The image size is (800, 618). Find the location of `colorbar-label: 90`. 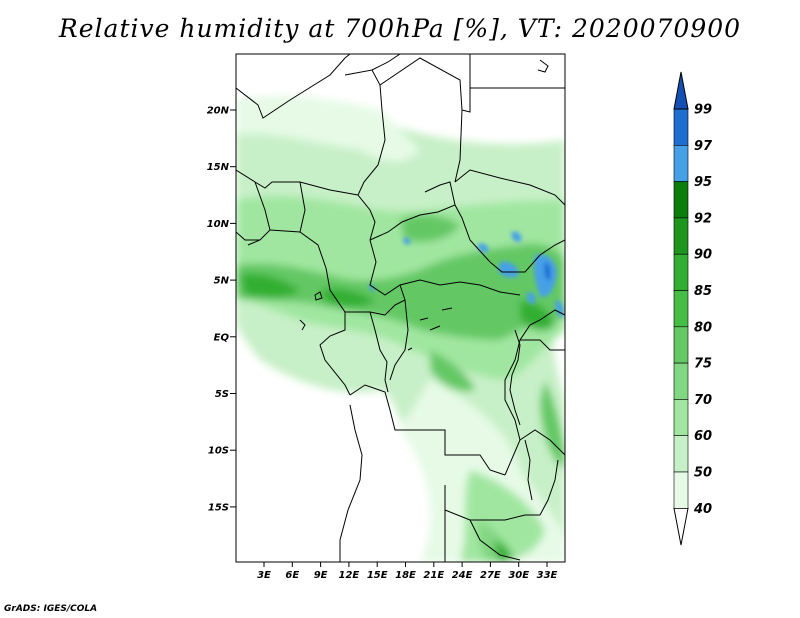

colorbar-label: 90 is located at coordinates (703, 255).